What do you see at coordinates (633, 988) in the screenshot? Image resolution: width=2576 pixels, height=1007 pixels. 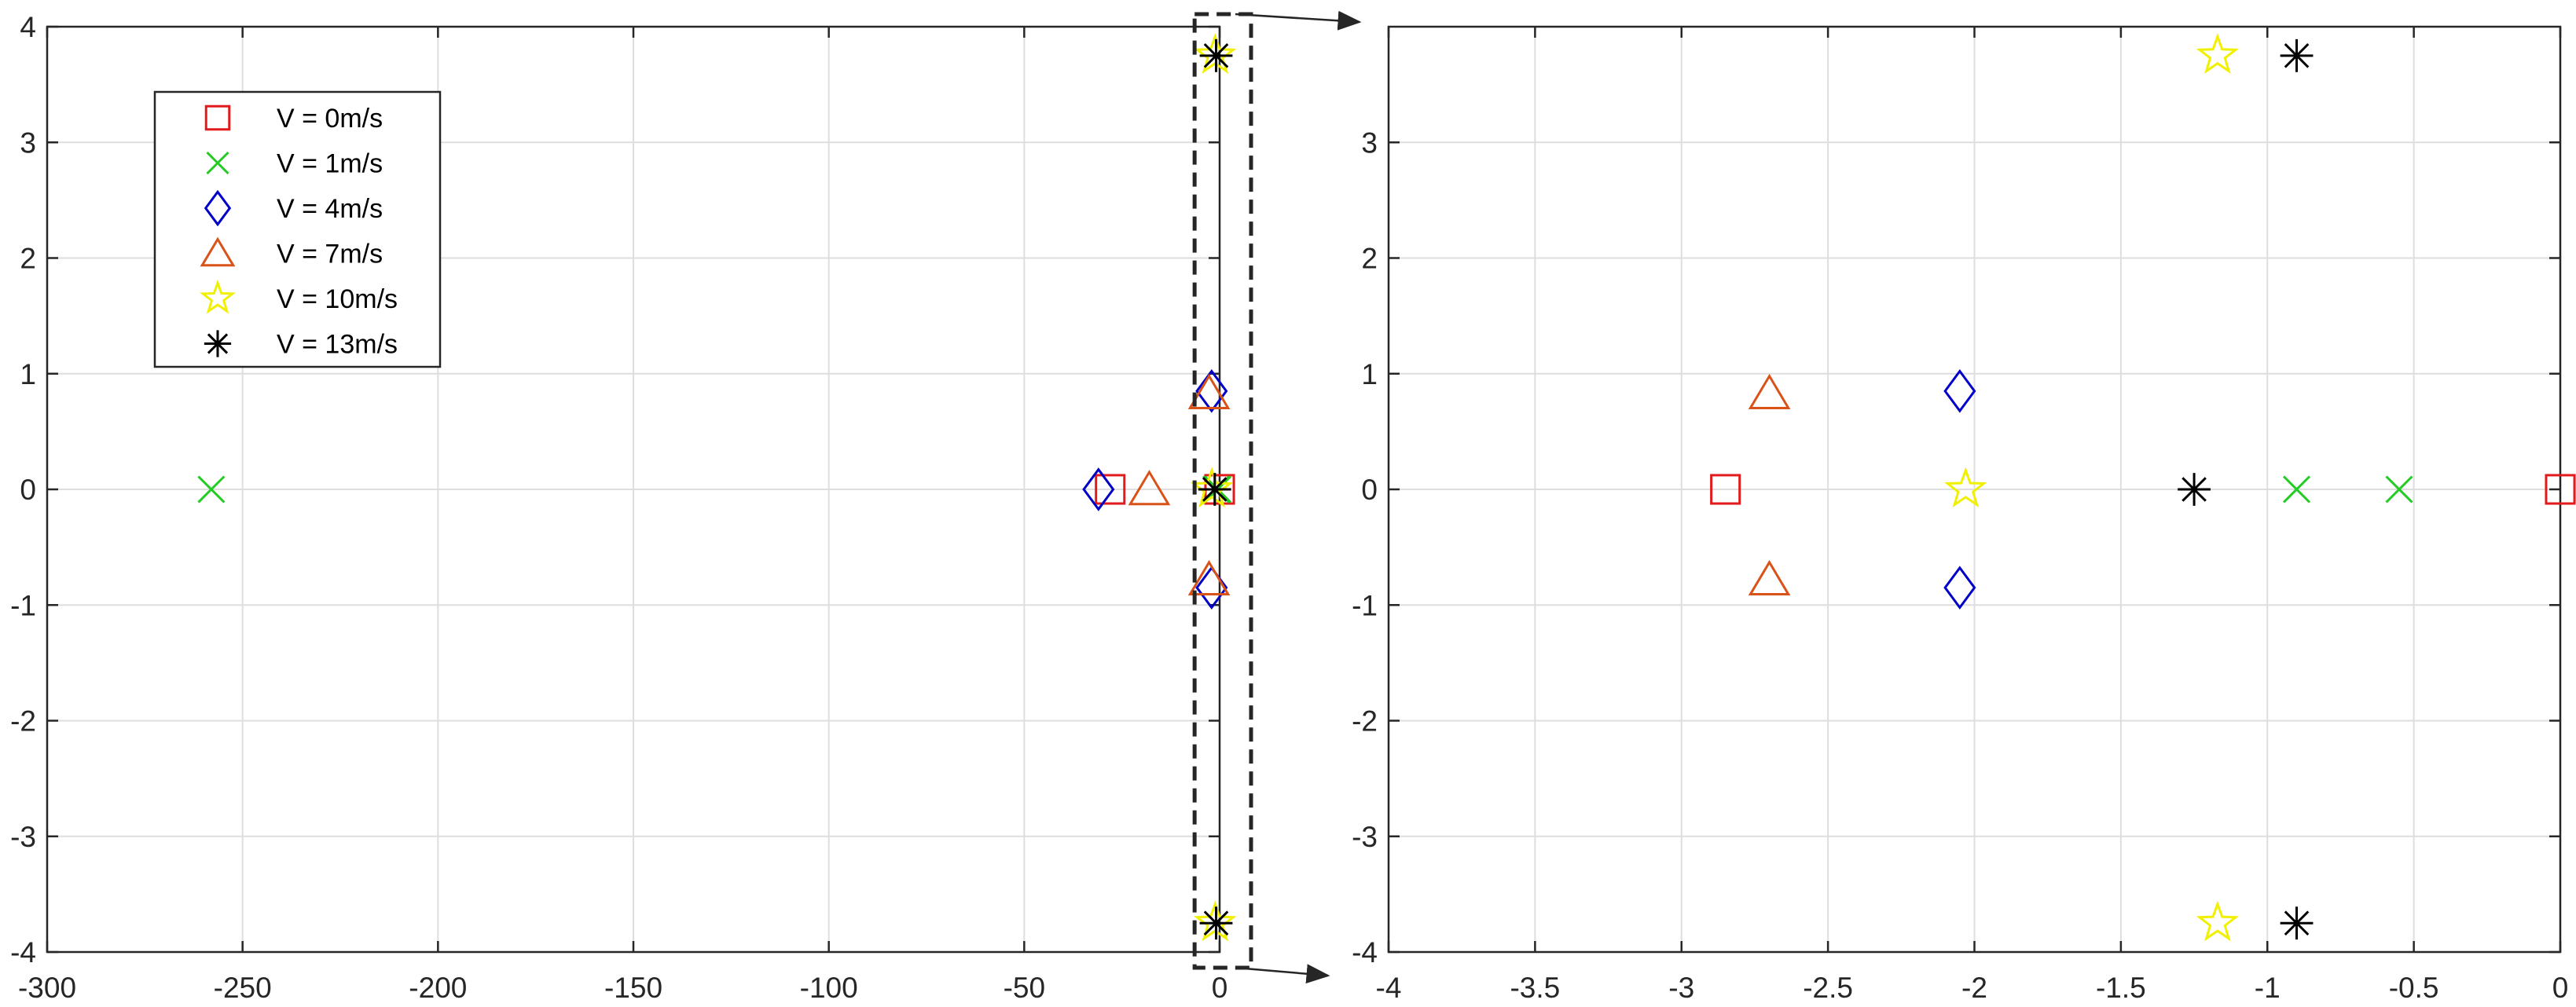 I see `x-tick-label: -150` at bounding box center [633, 988].